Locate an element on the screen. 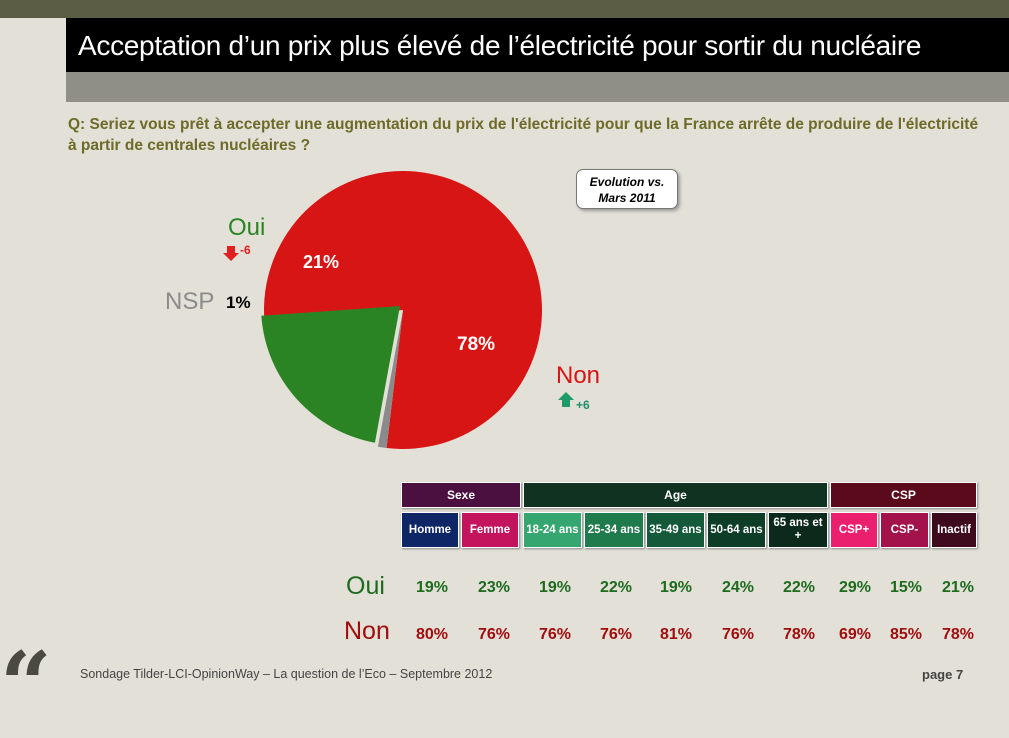  cell-oui-35-49: 19% is located at coordinates (676, 587).